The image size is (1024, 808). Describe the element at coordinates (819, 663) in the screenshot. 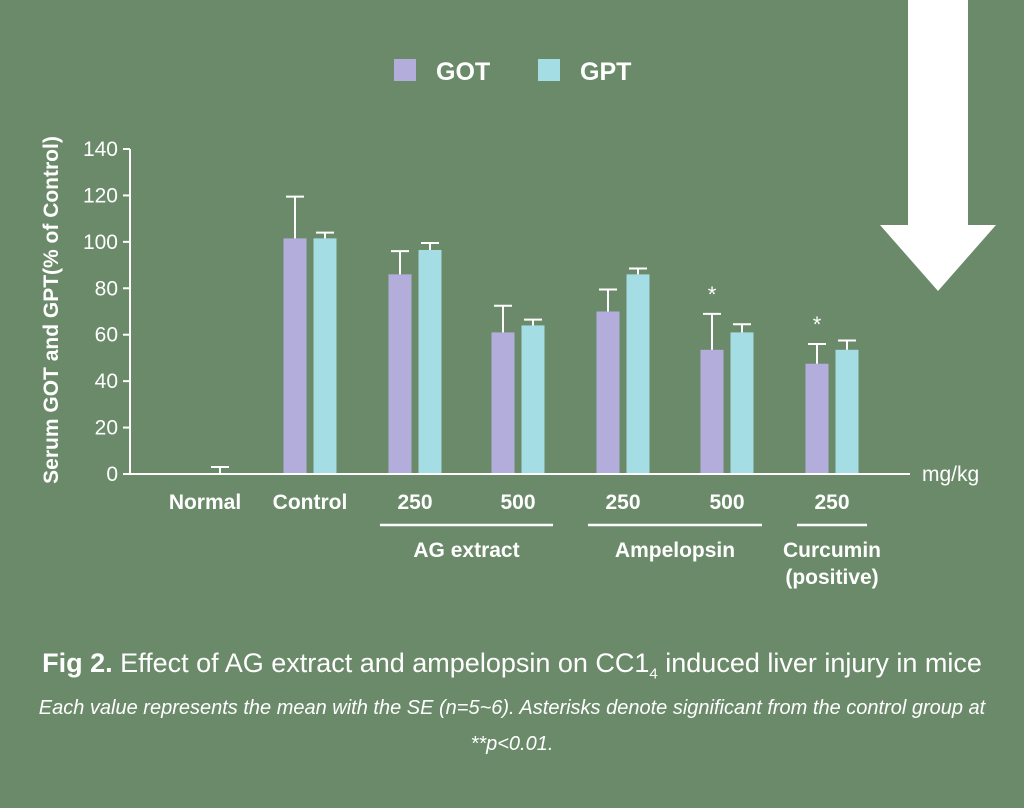

I see `figure-title-part2: induced liver injury in mice` at that location.